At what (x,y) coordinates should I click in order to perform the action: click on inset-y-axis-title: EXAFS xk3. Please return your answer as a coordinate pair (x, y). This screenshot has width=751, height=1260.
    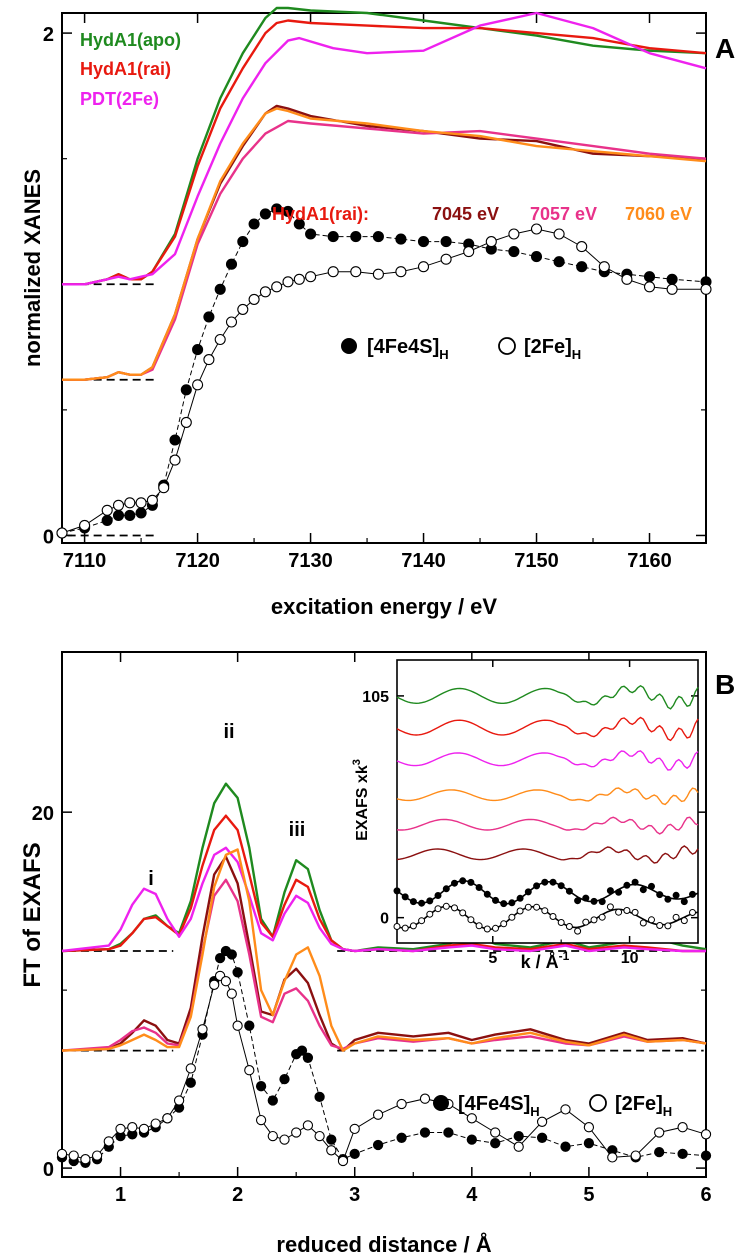
    Looking at the image, I should click on (361, 800).